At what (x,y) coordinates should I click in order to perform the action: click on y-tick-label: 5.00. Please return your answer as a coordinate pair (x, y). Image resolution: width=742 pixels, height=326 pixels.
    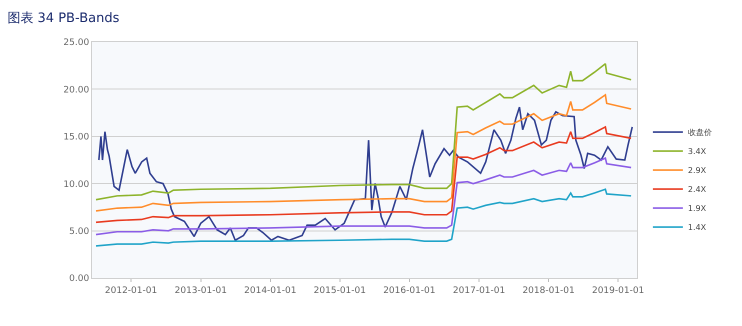
    Looking at the image, I should click on (79, 231).